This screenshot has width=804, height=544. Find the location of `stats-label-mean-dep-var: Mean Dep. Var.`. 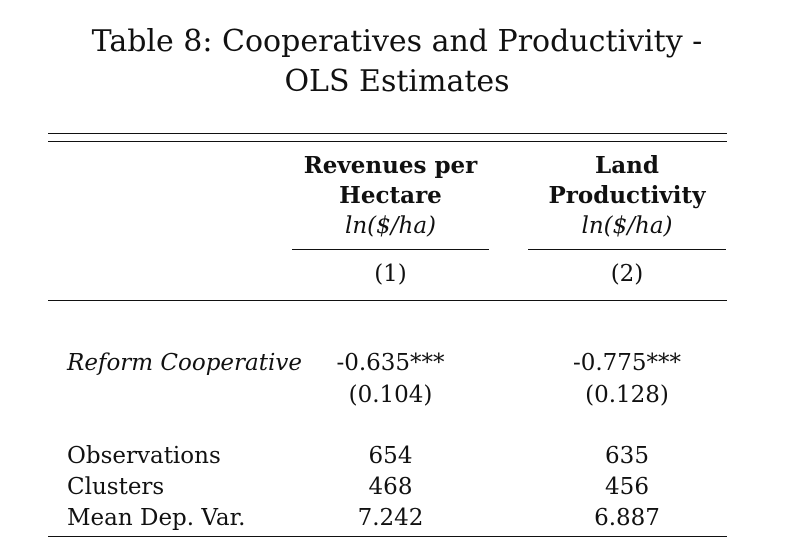

stats-label-mean-dep-var: Mean Dep. Var. is located at coordinates (156, 518).